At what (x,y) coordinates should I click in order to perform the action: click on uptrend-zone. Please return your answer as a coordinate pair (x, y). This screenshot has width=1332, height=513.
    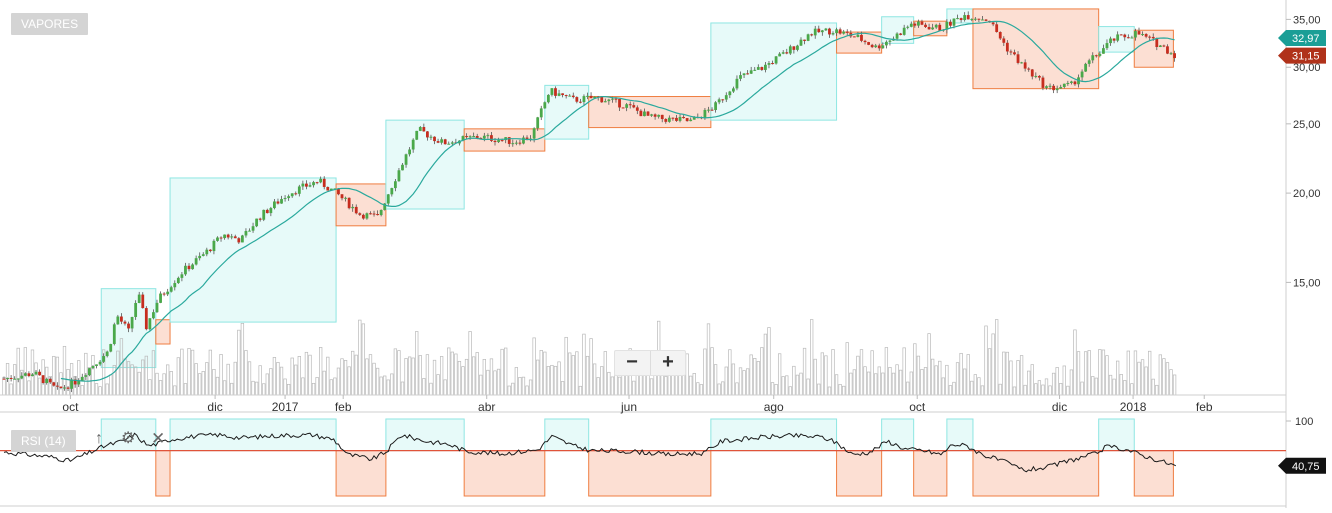
    Looking at the image, I should click on (425, 164).